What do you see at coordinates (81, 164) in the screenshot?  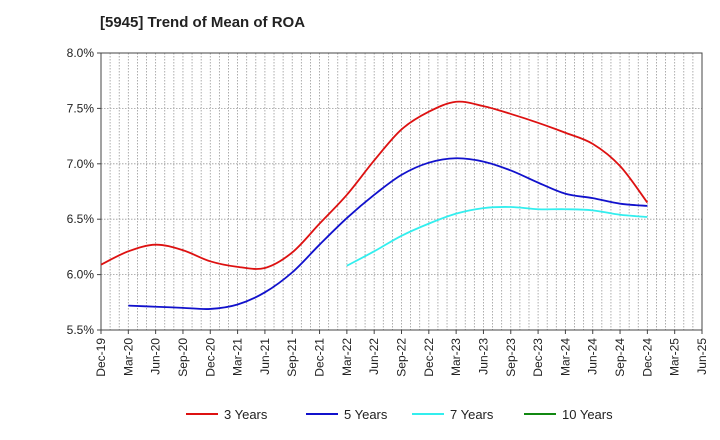 I see `y-tick-label: 7.0%` at bounding box center [81, 164].